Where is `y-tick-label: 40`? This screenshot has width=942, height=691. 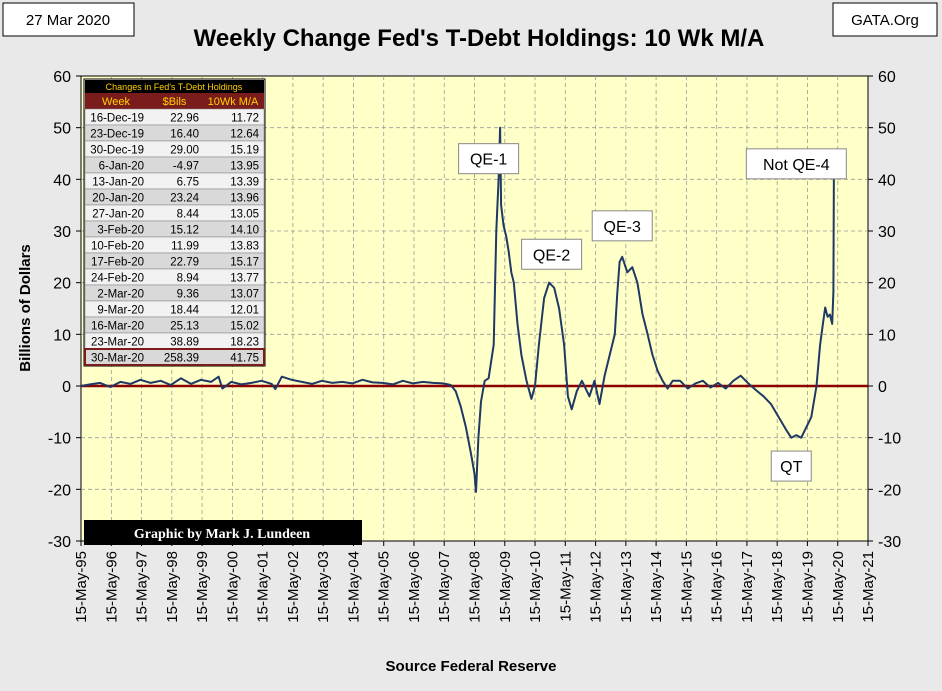
y-tick-label: 40 is located at coordinates (62, 180).